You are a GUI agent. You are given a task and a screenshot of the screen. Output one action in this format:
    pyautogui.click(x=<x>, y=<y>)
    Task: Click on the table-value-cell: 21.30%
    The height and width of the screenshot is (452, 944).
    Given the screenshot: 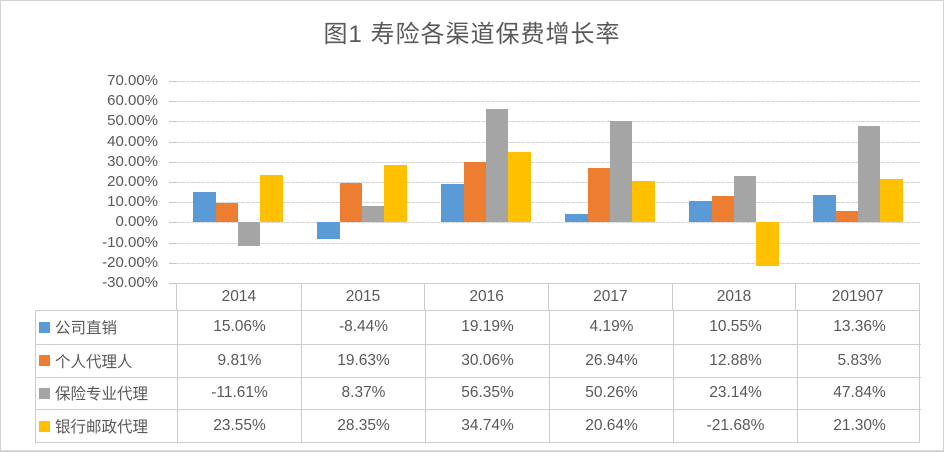 What is the action you would take?
    pyautogui.click(x=859, y=425)
    